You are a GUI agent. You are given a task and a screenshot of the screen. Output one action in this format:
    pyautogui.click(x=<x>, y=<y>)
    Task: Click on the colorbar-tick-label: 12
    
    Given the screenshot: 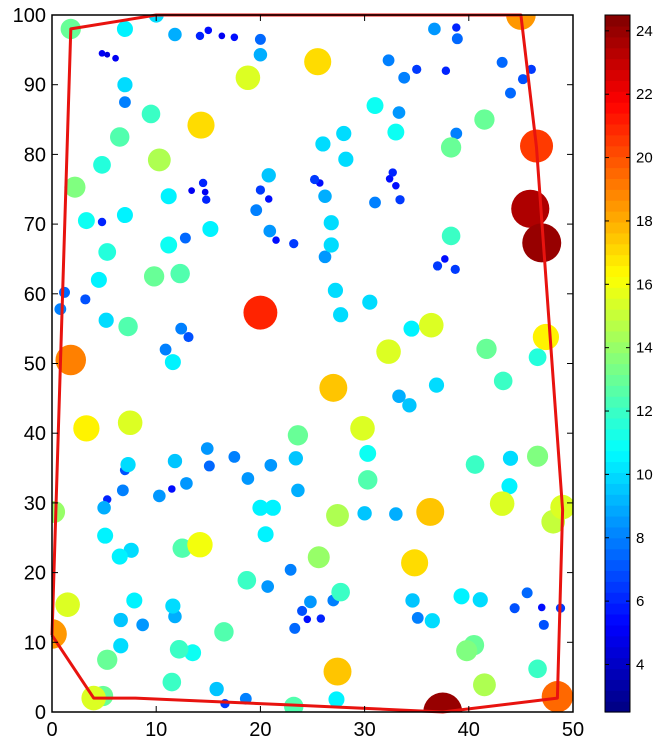 What is the action you would take?
    pyautogui.click(x=644, y=411)
    